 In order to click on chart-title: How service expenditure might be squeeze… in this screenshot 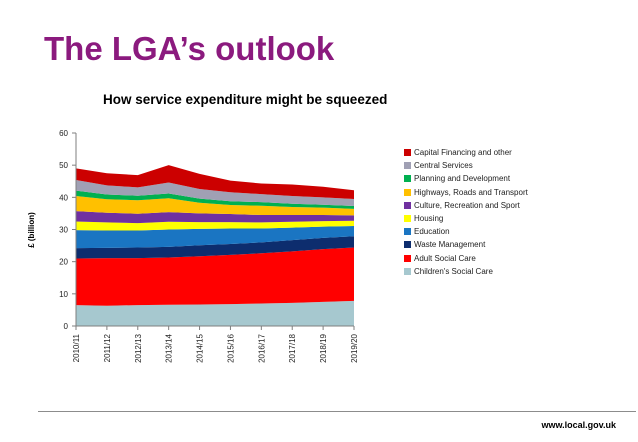, I will do `click(245, 99)`.